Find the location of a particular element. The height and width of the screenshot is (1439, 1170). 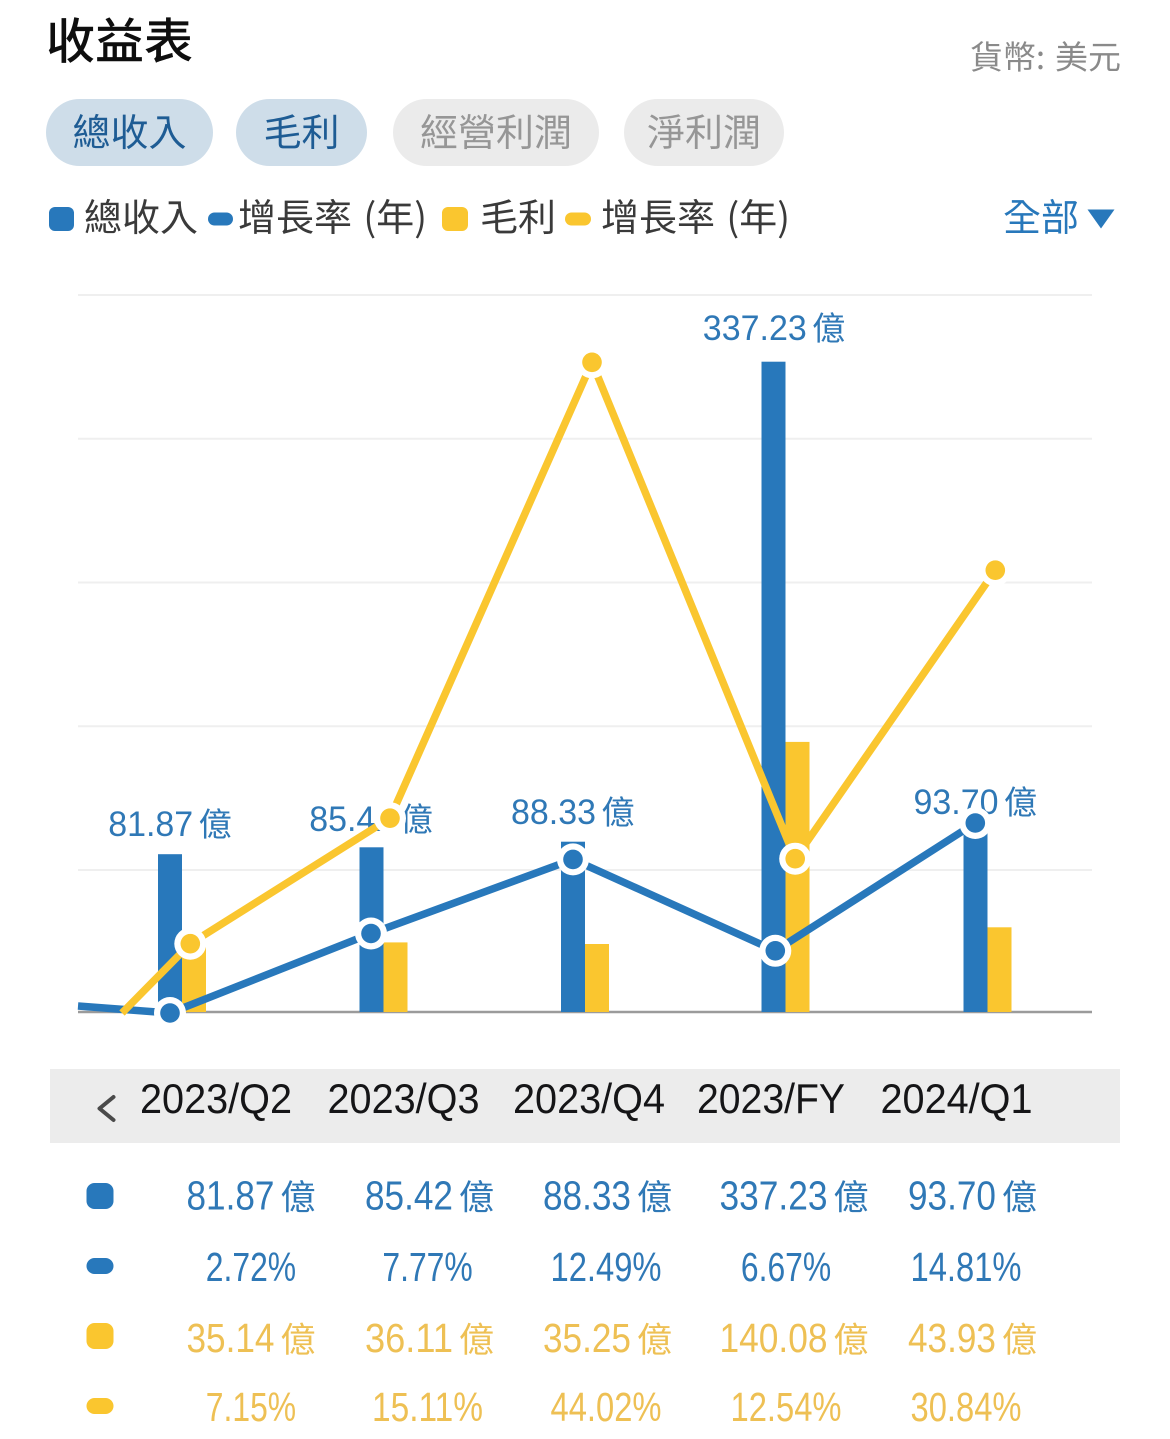

svg-text: 35.25 is located at coordinates (587, 1338).